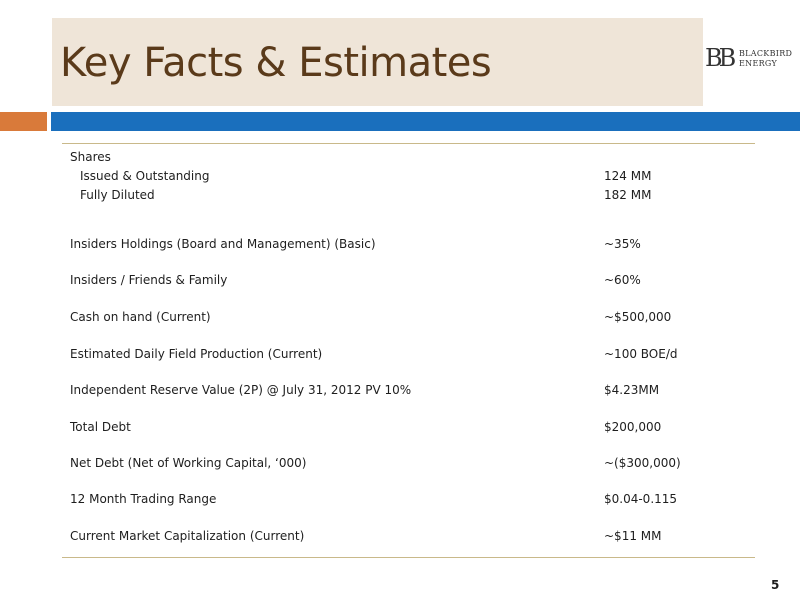 This screenshot has width=800, height=600. Describe the element at coordinates (410, 157) in the screenshot. I see `table-row: Shares` at that location.